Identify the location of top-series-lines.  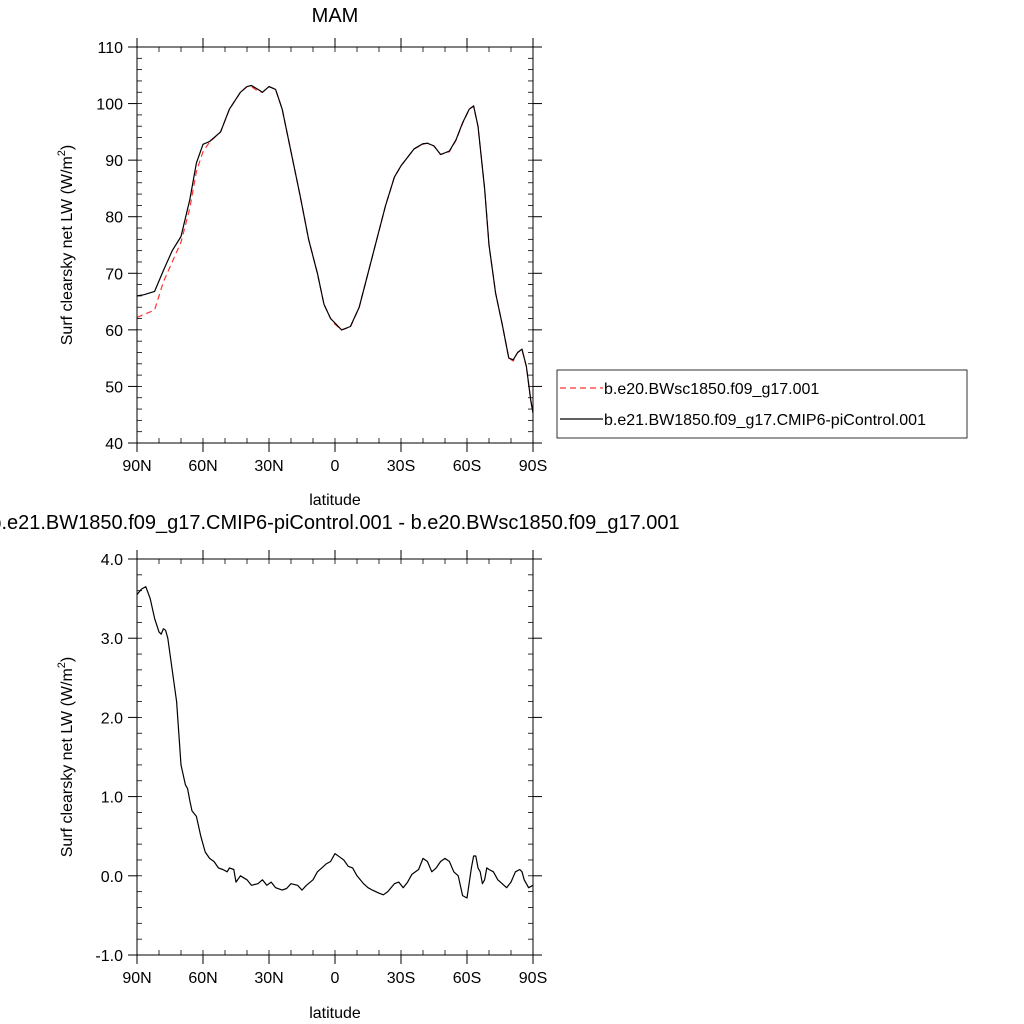
(335, 249).